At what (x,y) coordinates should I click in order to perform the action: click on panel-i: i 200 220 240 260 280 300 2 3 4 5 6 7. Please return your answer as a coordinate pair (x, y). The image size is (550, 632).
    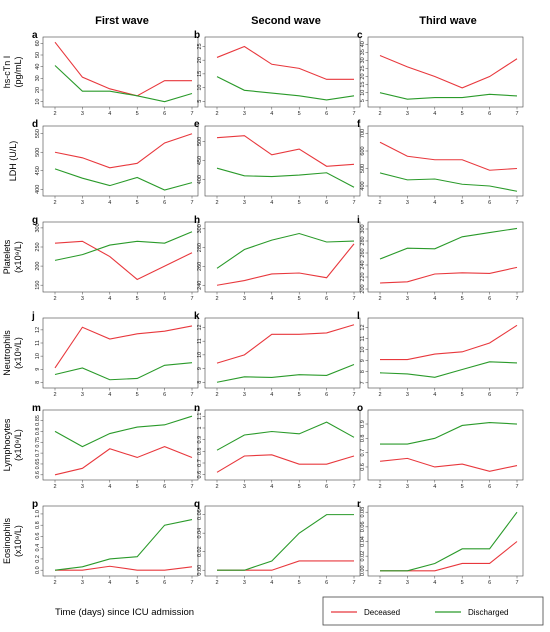
    Looking at the image, I should click on (440, 258).